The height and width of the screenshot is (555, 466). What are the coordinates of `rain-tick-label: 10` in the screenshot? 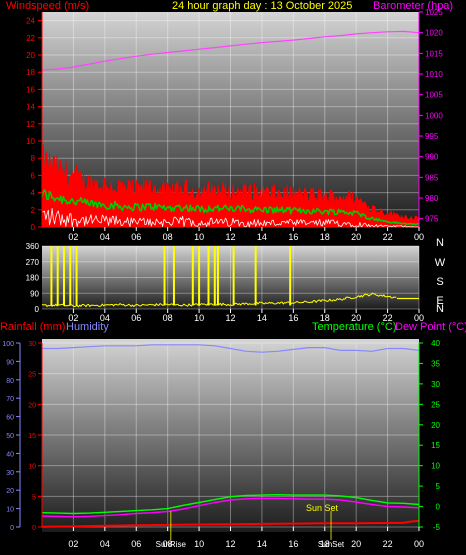 It's located at (32, 467).